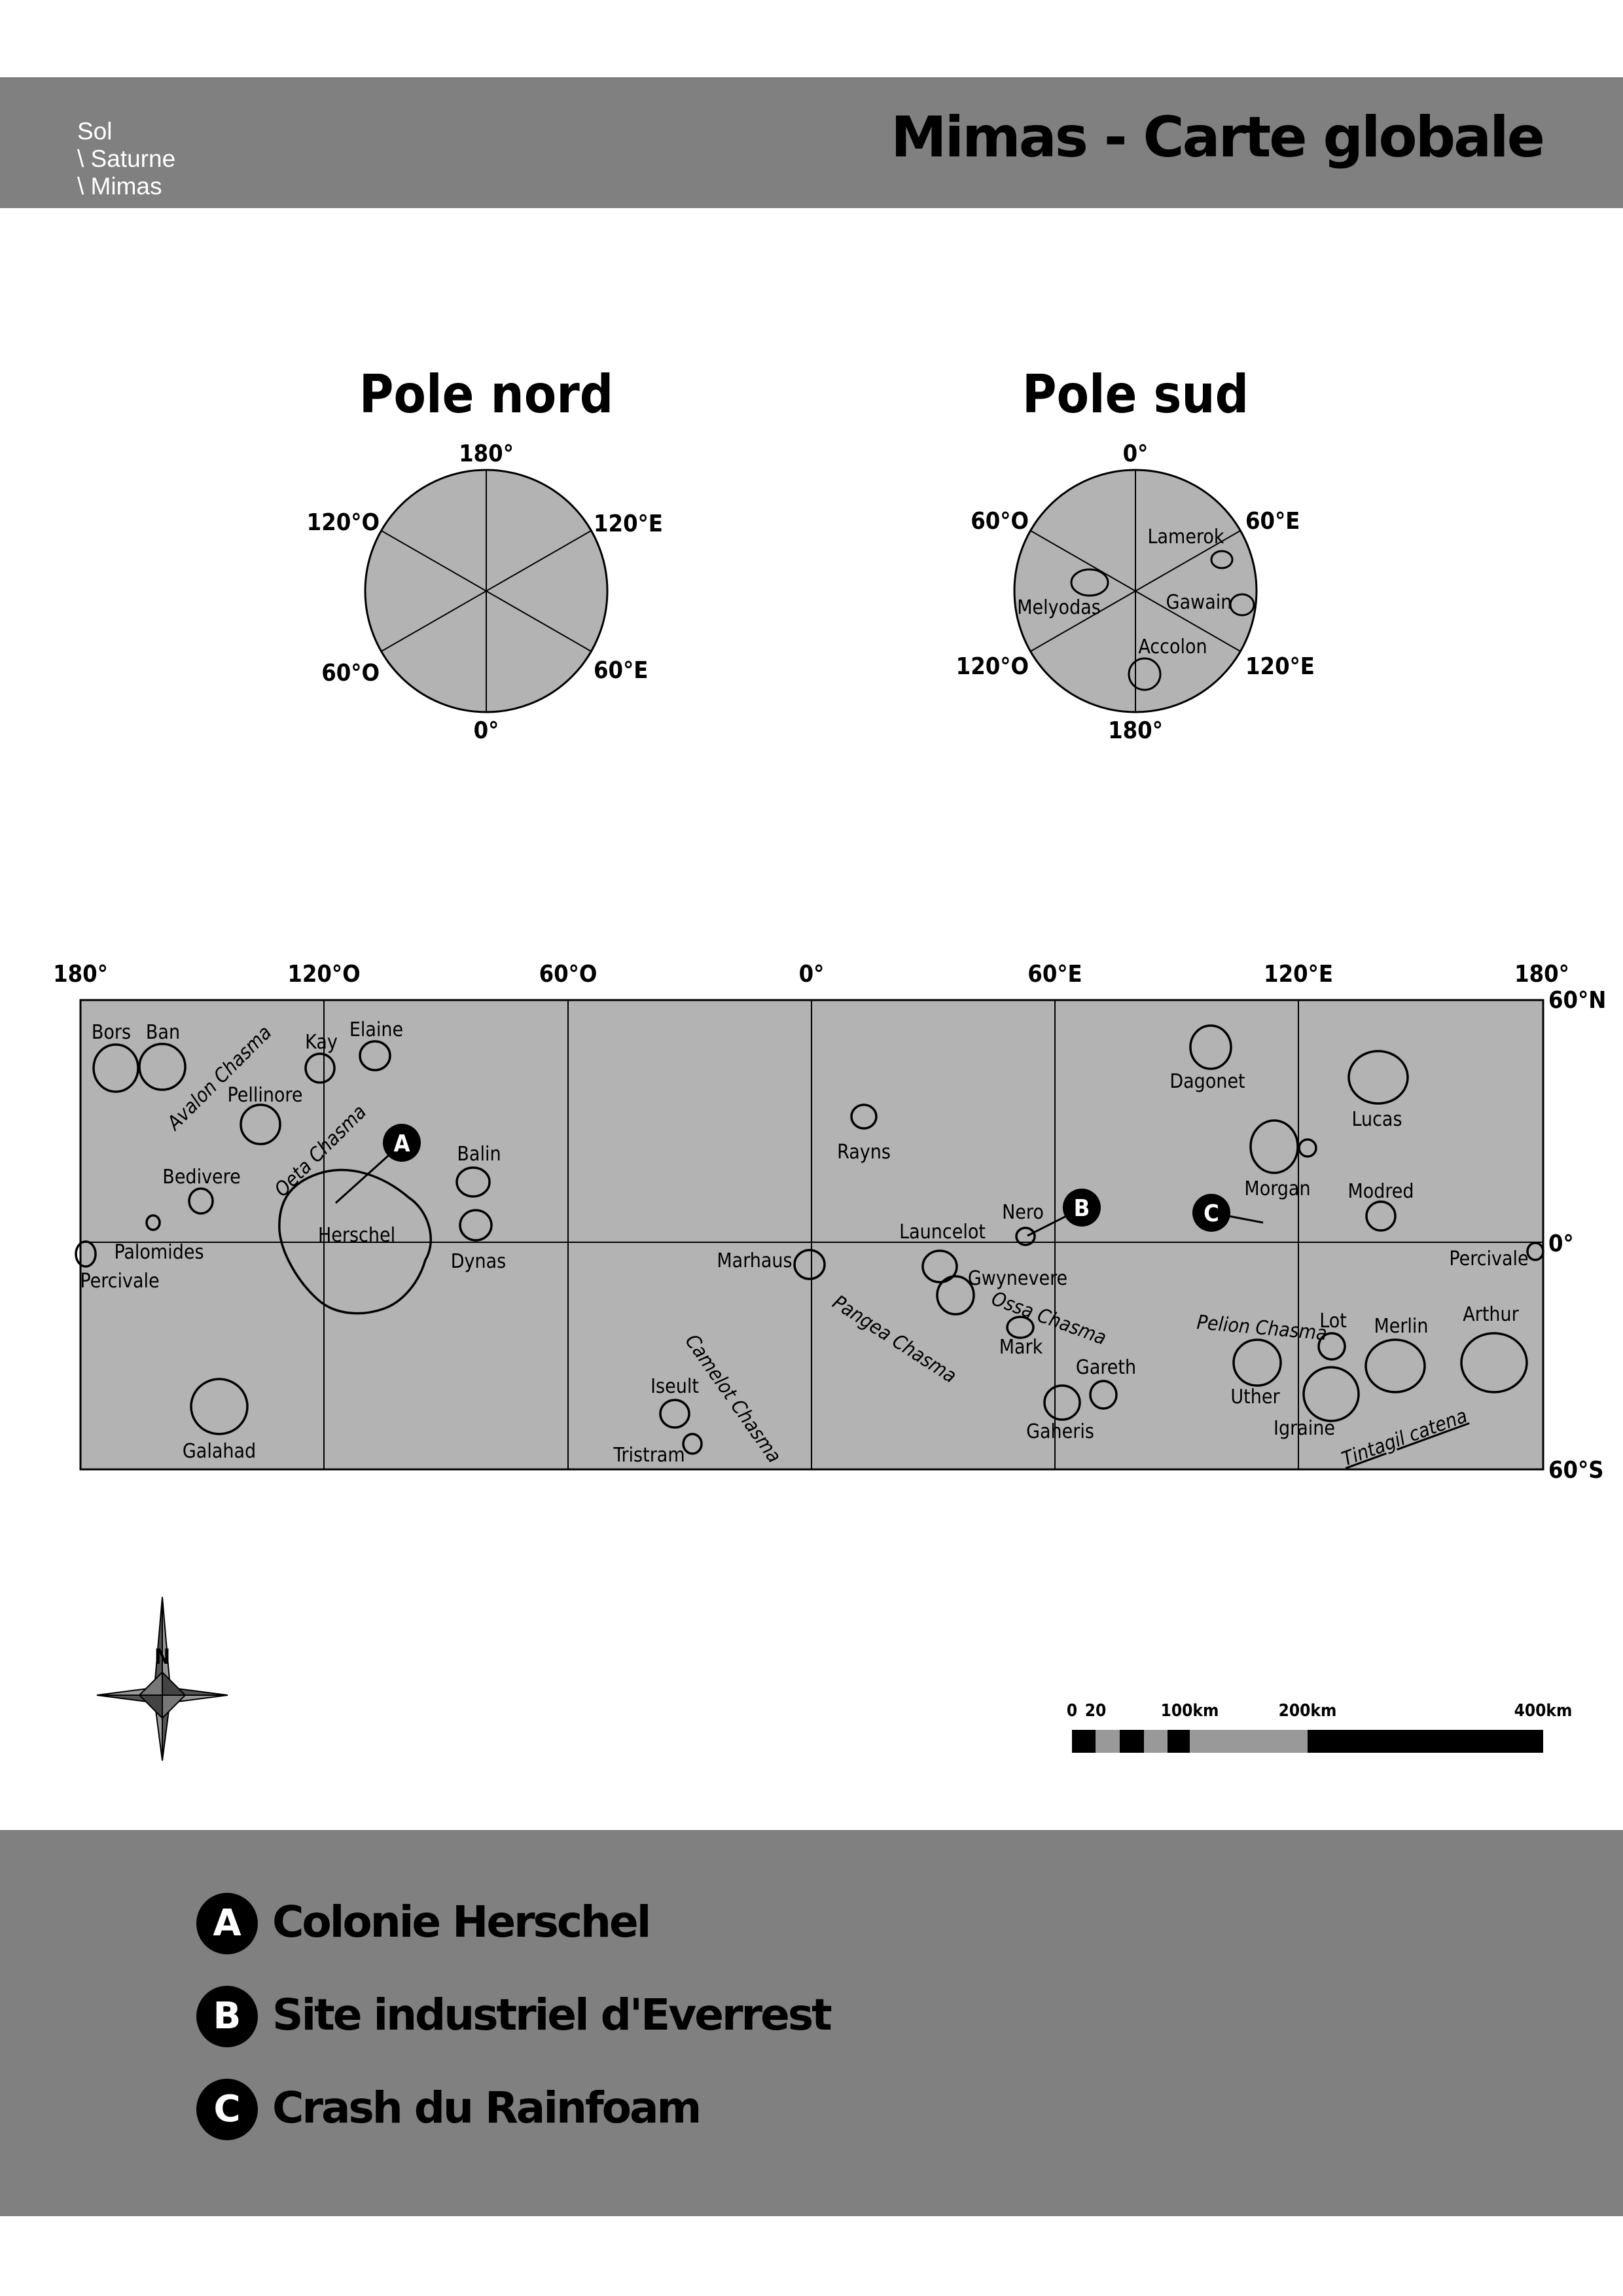 Image resolution: width=1623 pixels, height=2296 pixels. What do you see at coordinates (227, 2016) in the screenshot?
I see `legend-badge-b: B` at bounding box center [227, 2016].